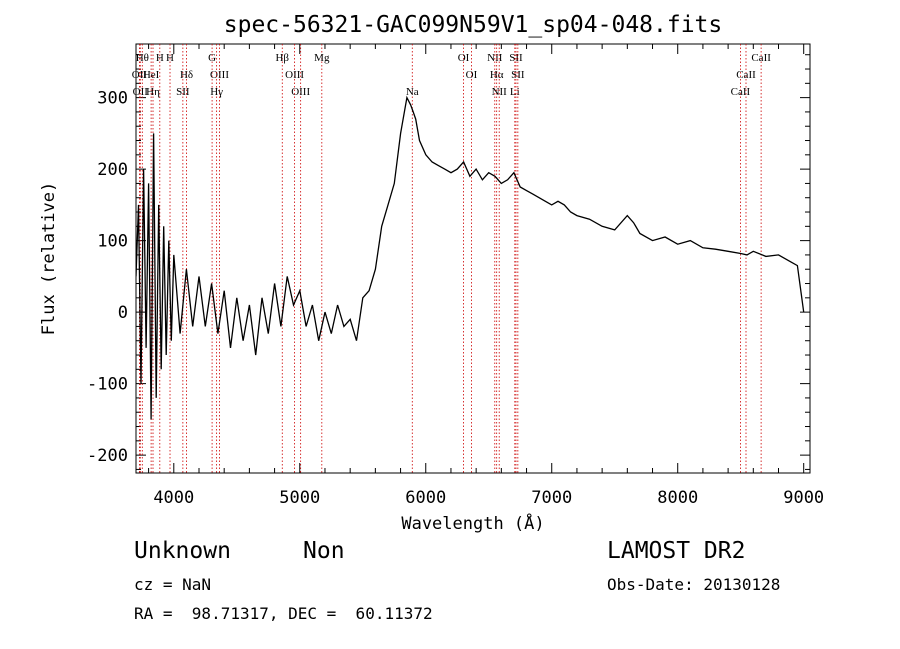  I want to click on x-tick-label: 5000, so click(299, 498).